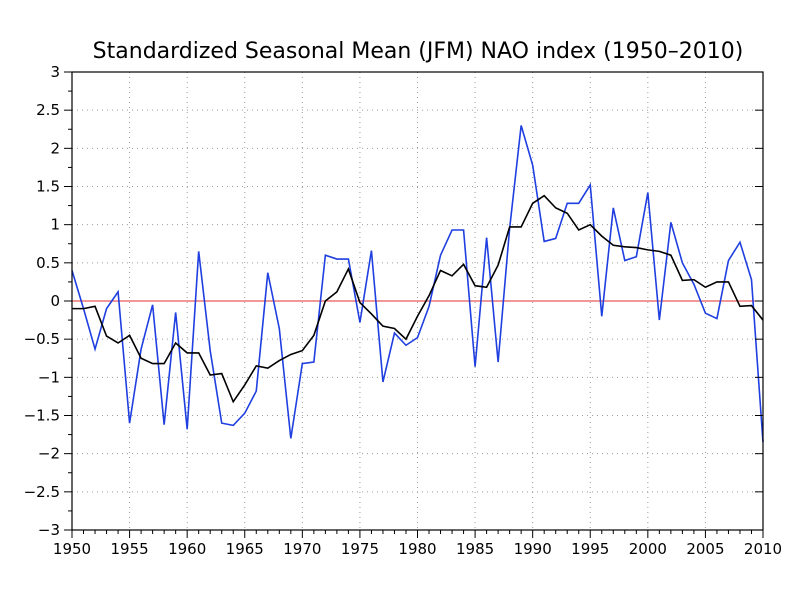  I want to click on x-tick-label: 1995, so click(590, 549).